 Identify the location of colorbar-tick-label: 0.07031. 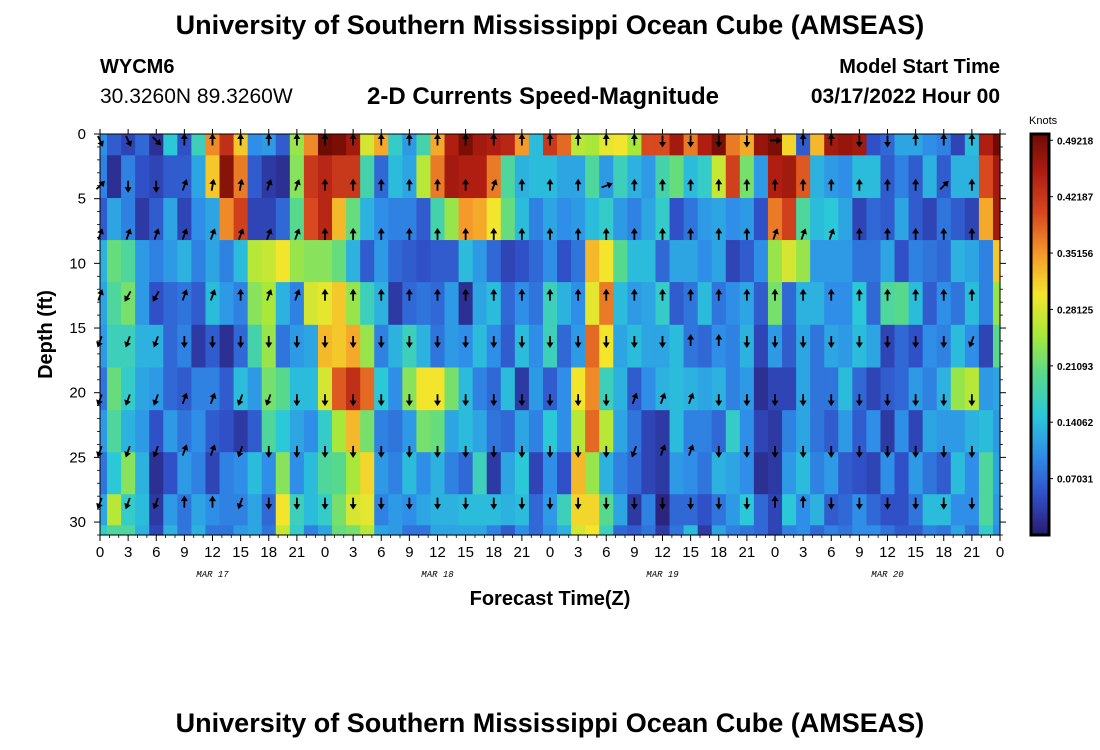
(1075, 480).